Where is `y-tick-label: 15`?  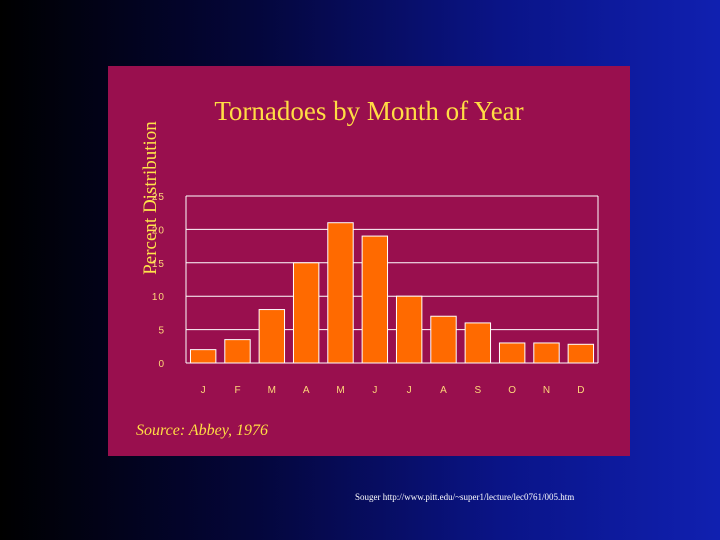 y-tick-label: 15 is located at coordinates (158, 264).